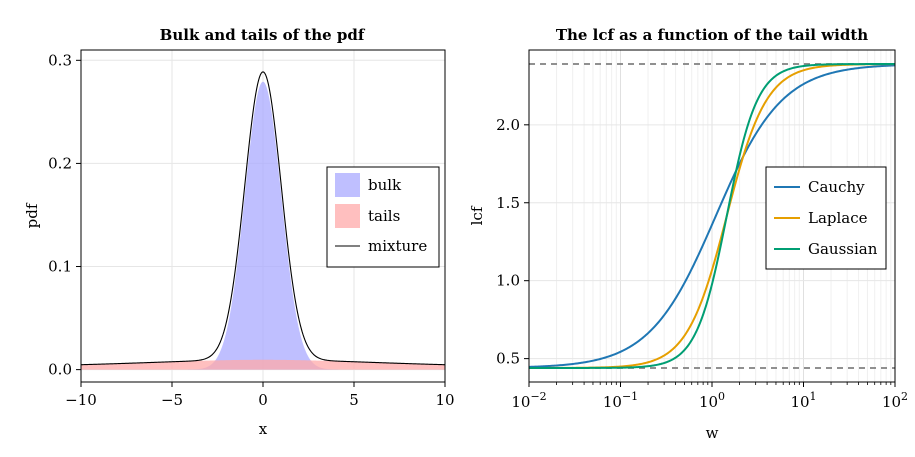 Image resolution: width=915 pixels, height=457 pixels. Describe the element at coordinates (354, 400) in the screenshot. I see `left-xtick-label: 5` at that location.